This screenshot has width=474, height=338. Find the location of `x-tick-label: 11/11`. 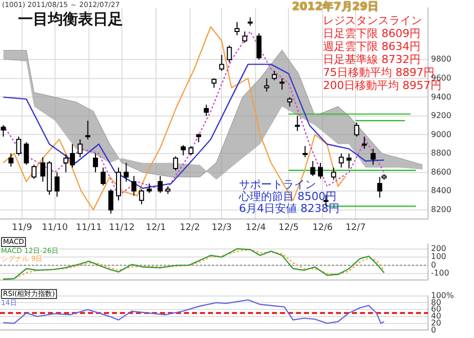

x-tick-label: 11/11 is located at coordinates (89, 227).